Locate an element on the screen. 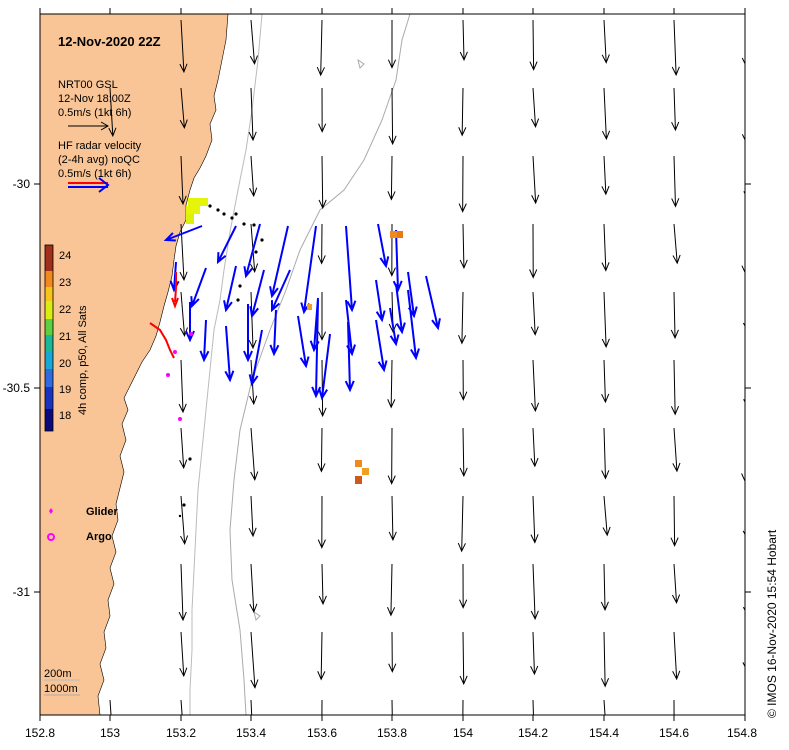  svg-text: Glider is located at coordinates (102, 512).